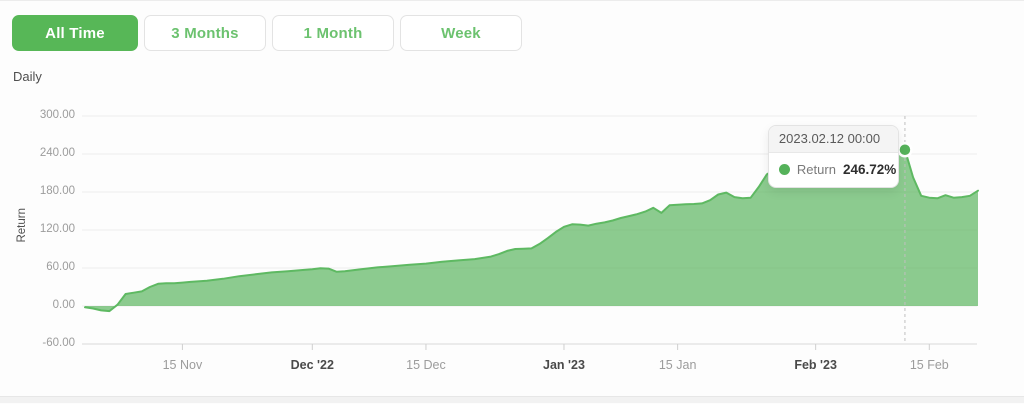 The width and height of the screenshot is (1024, 404). What do you see at coordinates (815, 365) in the screenshot?
I see `x-tick-label: Feb '23` at bounding box center [815, 365].